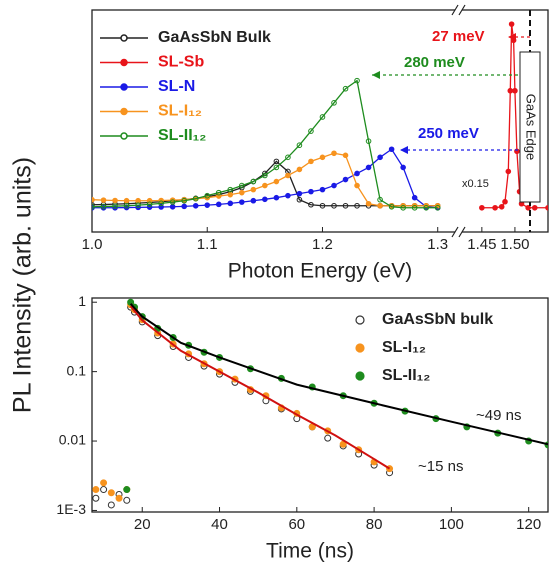 The image size is (551, 562). Describe the element at coordinates (77, 370) in the screenshot. I see `y-tick-label: 0.1` at that location.